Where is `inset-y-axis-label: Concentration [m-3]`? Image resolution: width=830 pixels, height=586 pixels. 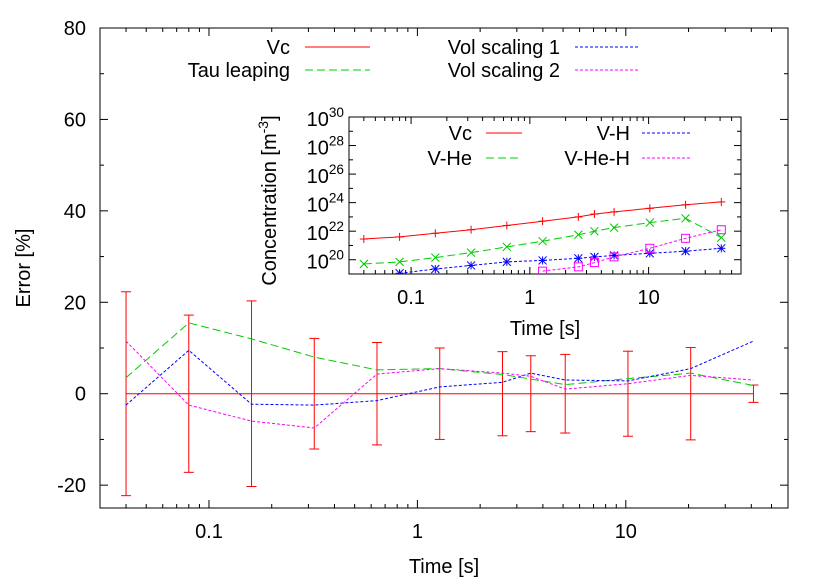 inset-y-axis-label: Concentration [m-3] is located at coordinates (268, 200).